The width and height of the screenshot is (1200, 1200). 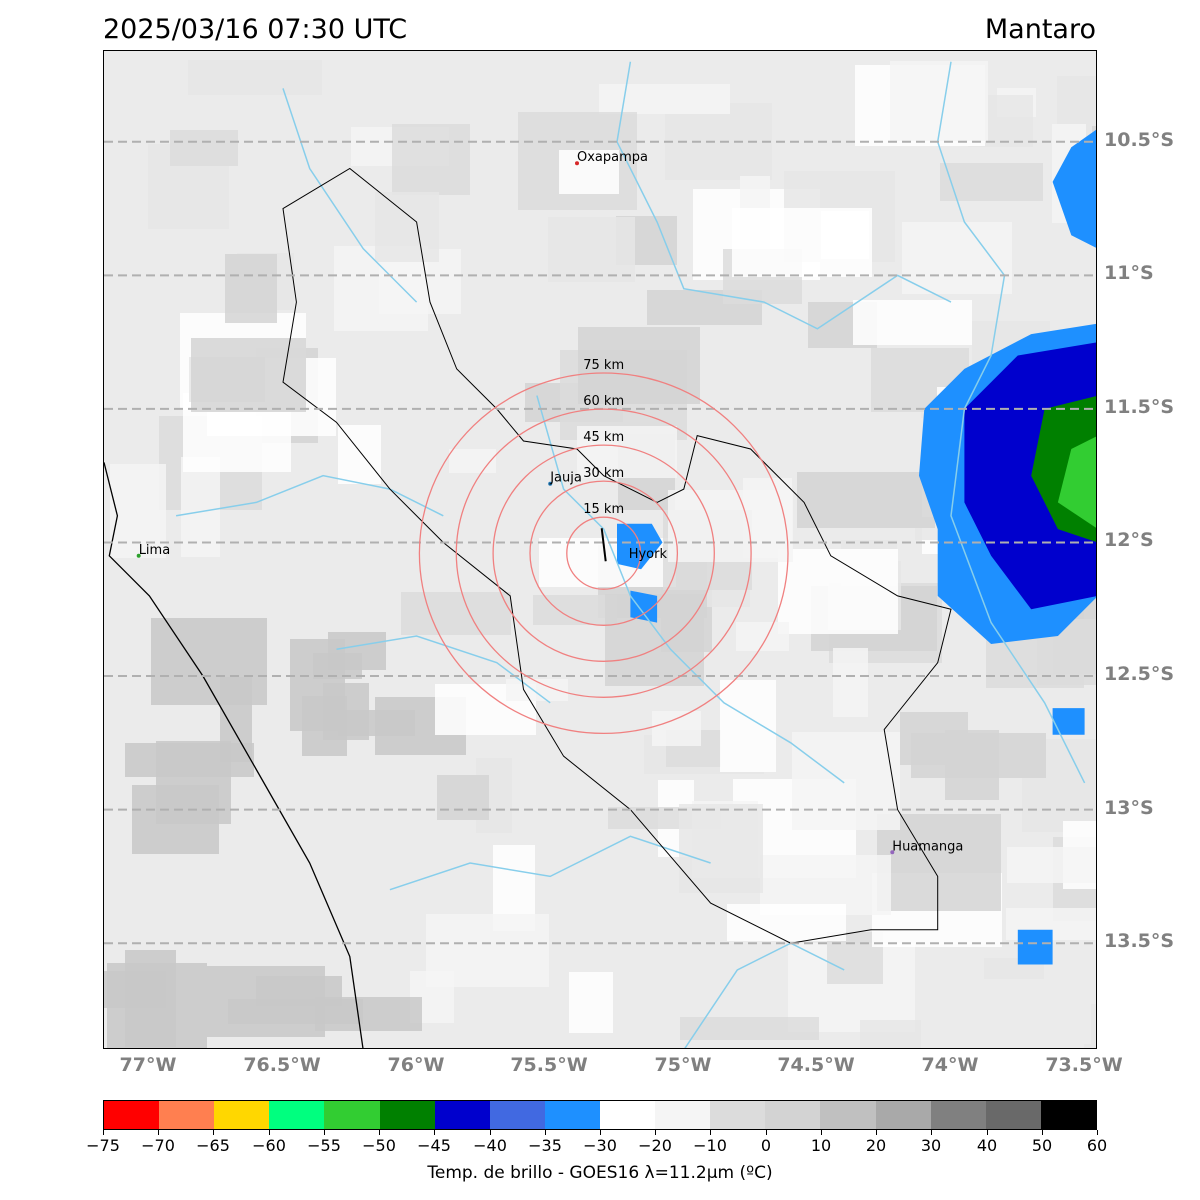 What do you see at coordinates (1074, 188) in the screenshot?
I see `cloud-cell-northeast` at bounding box center [1074, 188].